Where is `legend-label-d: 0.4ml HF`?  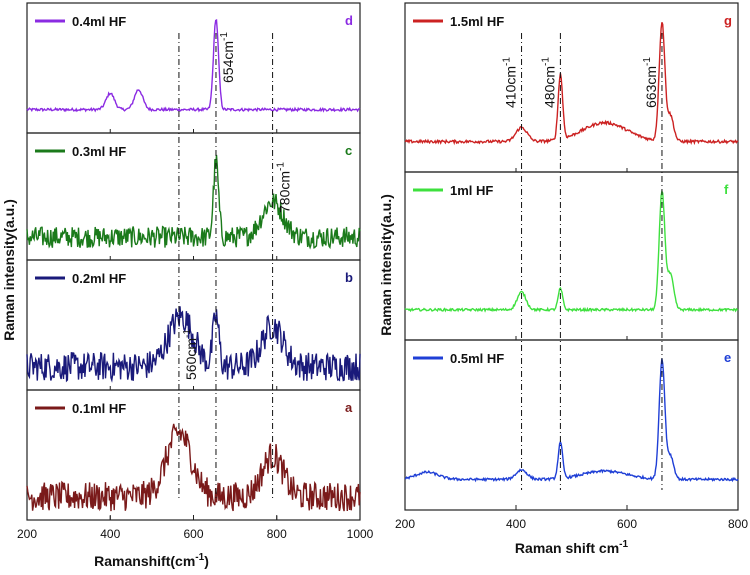
legend-label-d: 0.4ml HF is located at coordinates (99, 21).